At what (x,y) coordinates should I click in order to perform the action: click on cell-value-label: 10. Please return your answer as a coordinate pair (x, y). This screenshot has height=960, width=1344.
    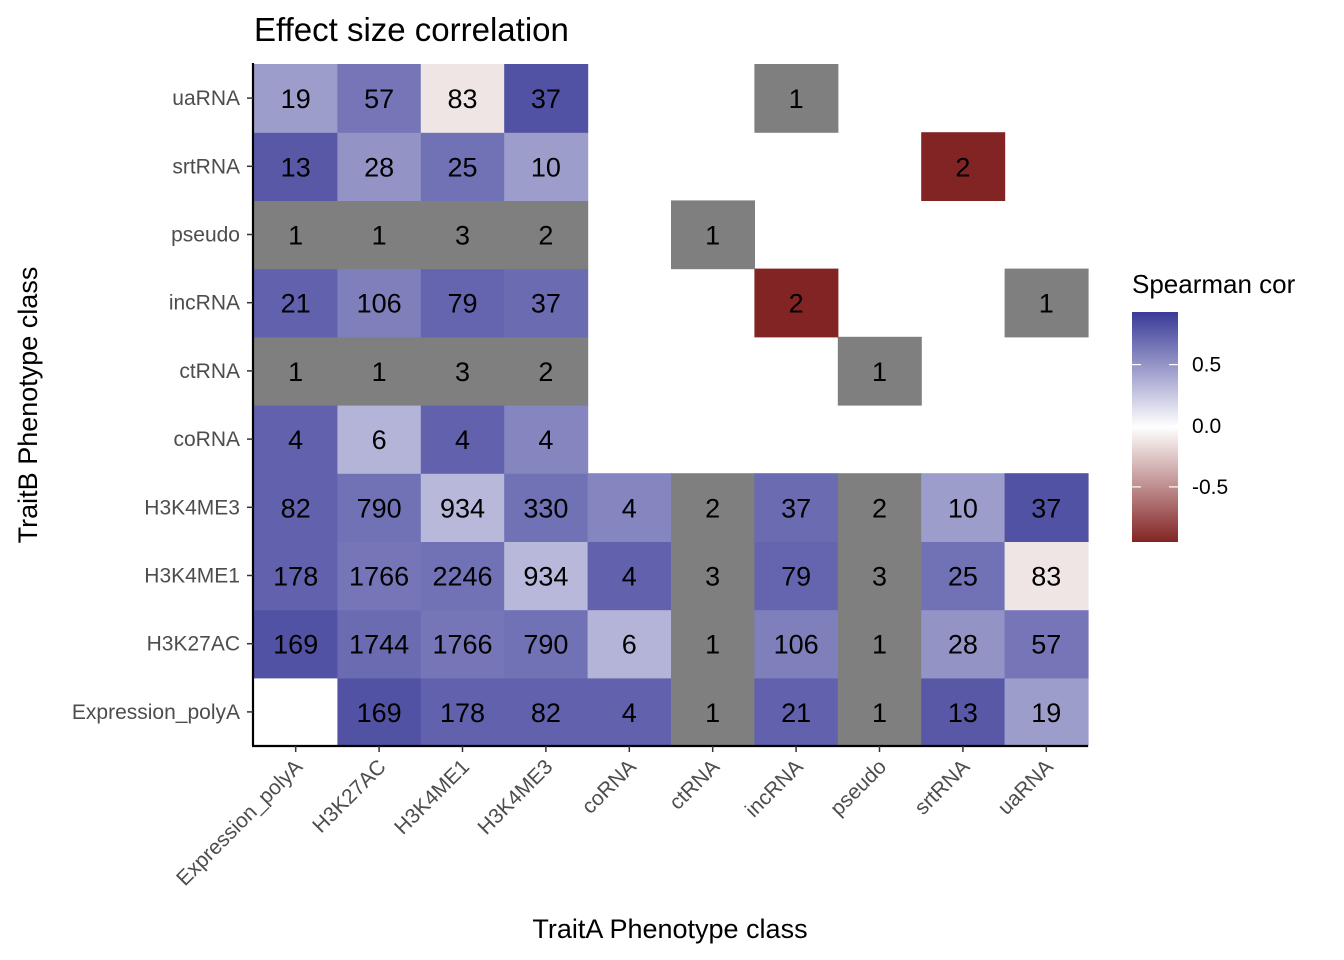
    Looking at the image, I should click on (963, 508).